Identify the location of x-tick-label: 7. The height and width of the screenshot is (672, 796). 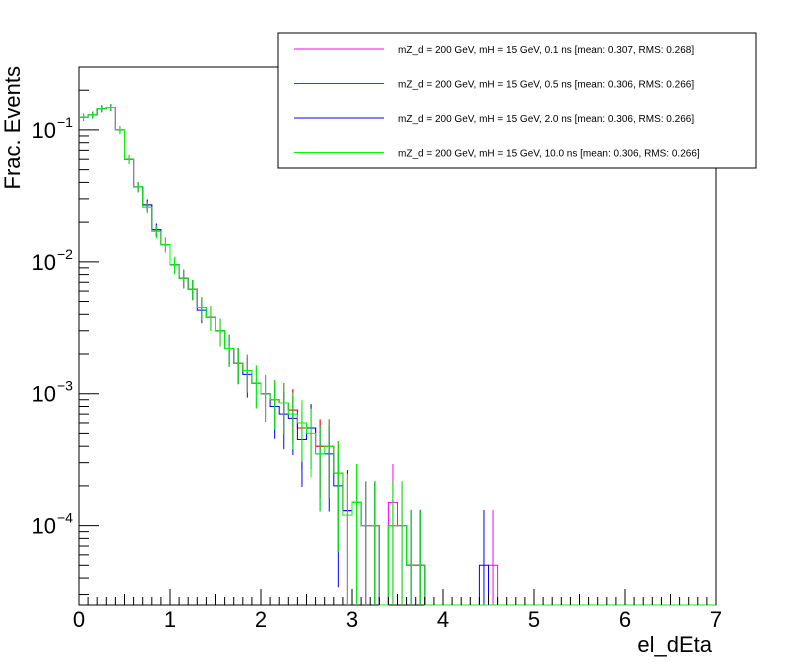
(716, 619).